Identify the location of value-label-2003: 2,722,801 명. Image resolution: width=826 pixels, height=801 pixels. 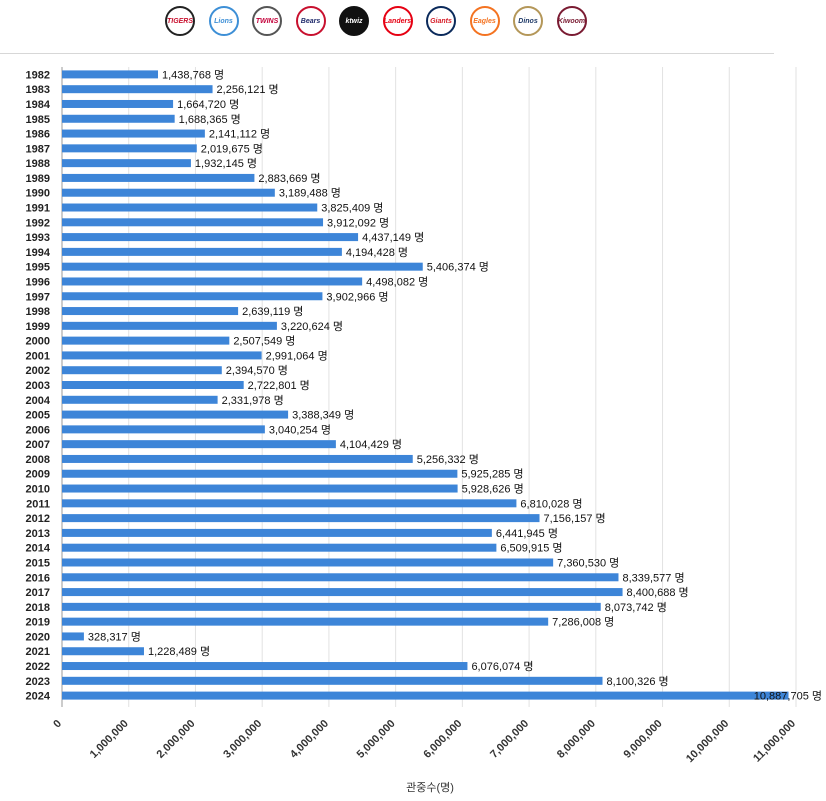
(279, 385).